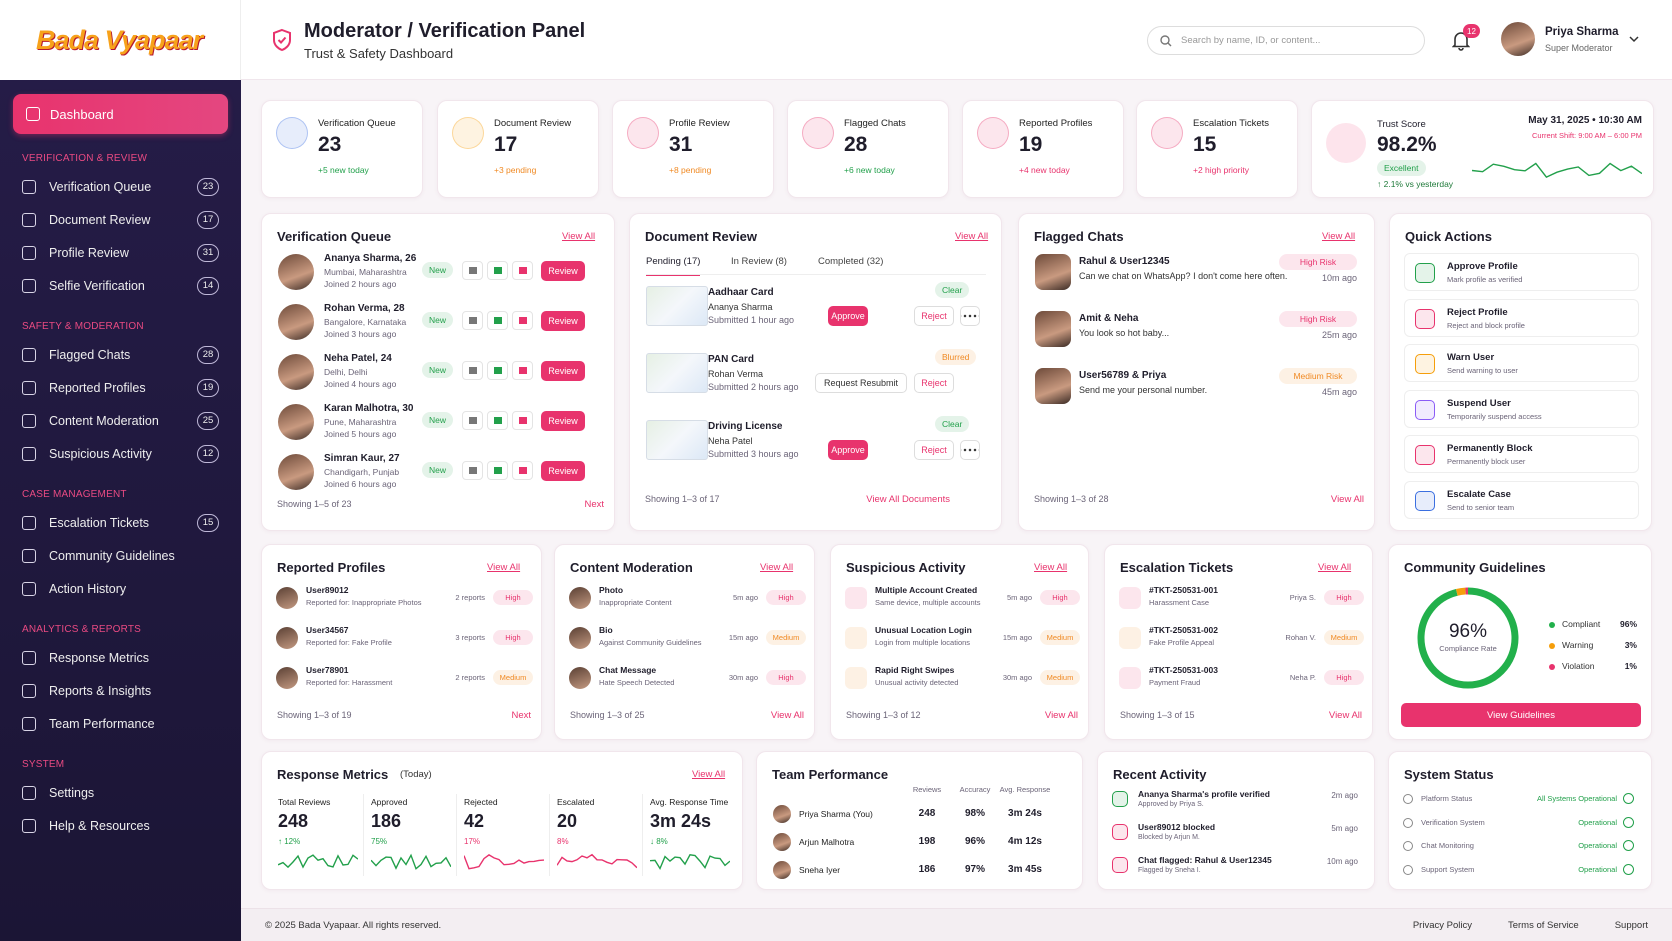  I want to click on panel-footer-link: View All Documents, so click(908, 499).